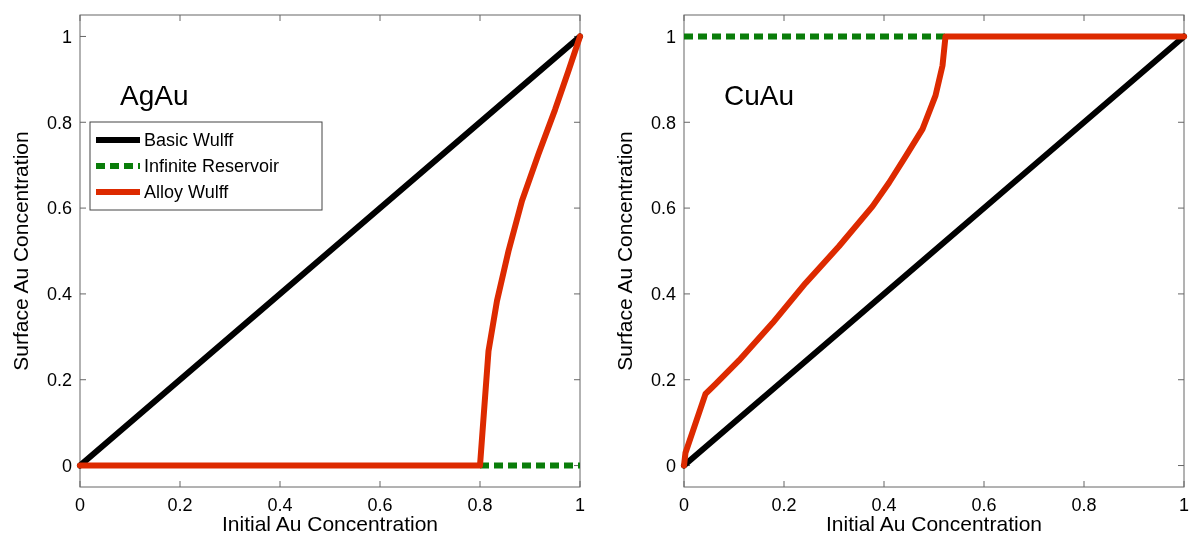 The width and height of the screenshot is (1195, 543). What do you see at coordinates (759, 95) in the screenshot?
I see `annotation: CuAu` at bounding box center [759, 95].